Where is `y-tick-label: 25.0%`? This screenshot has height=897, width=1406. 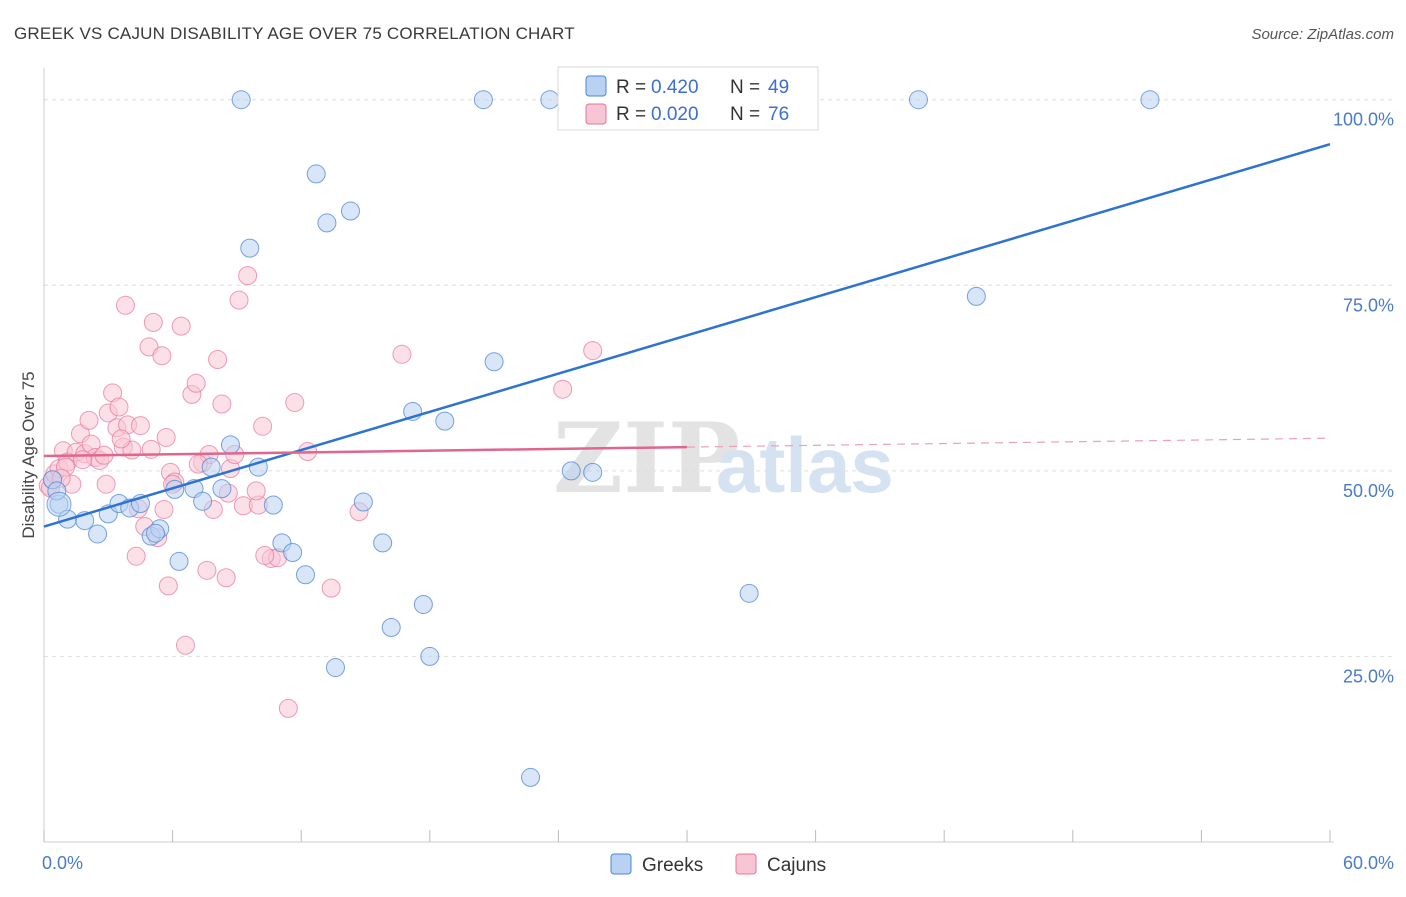
y-tick-label: 25.0% is located at coordinates (1368, 676).